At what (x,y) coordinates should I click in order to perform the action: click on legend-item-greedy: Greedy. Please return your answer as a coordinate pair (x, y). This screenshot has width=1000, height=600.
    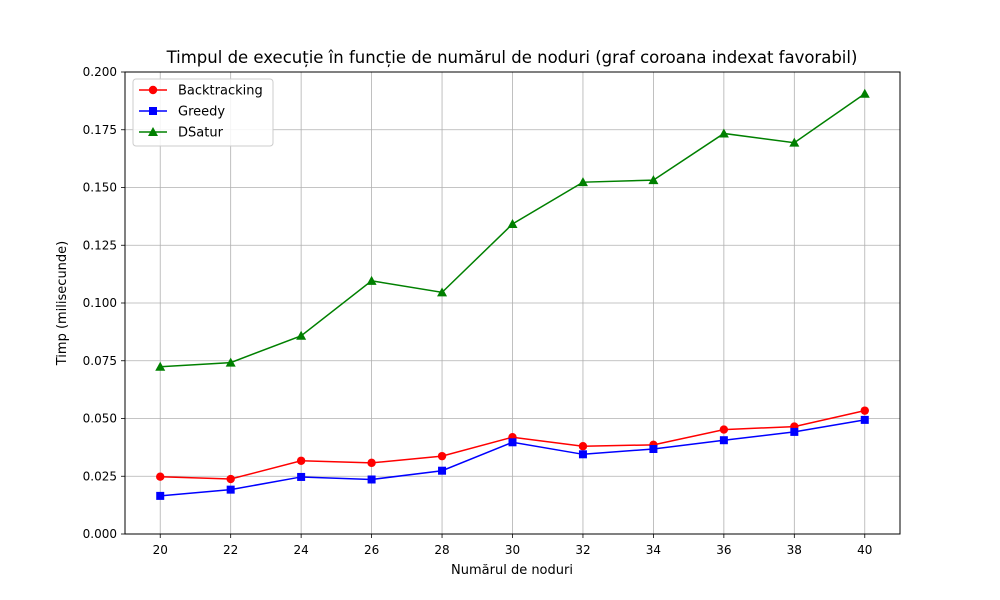
    Looking at the image, I should click on (182, 112).